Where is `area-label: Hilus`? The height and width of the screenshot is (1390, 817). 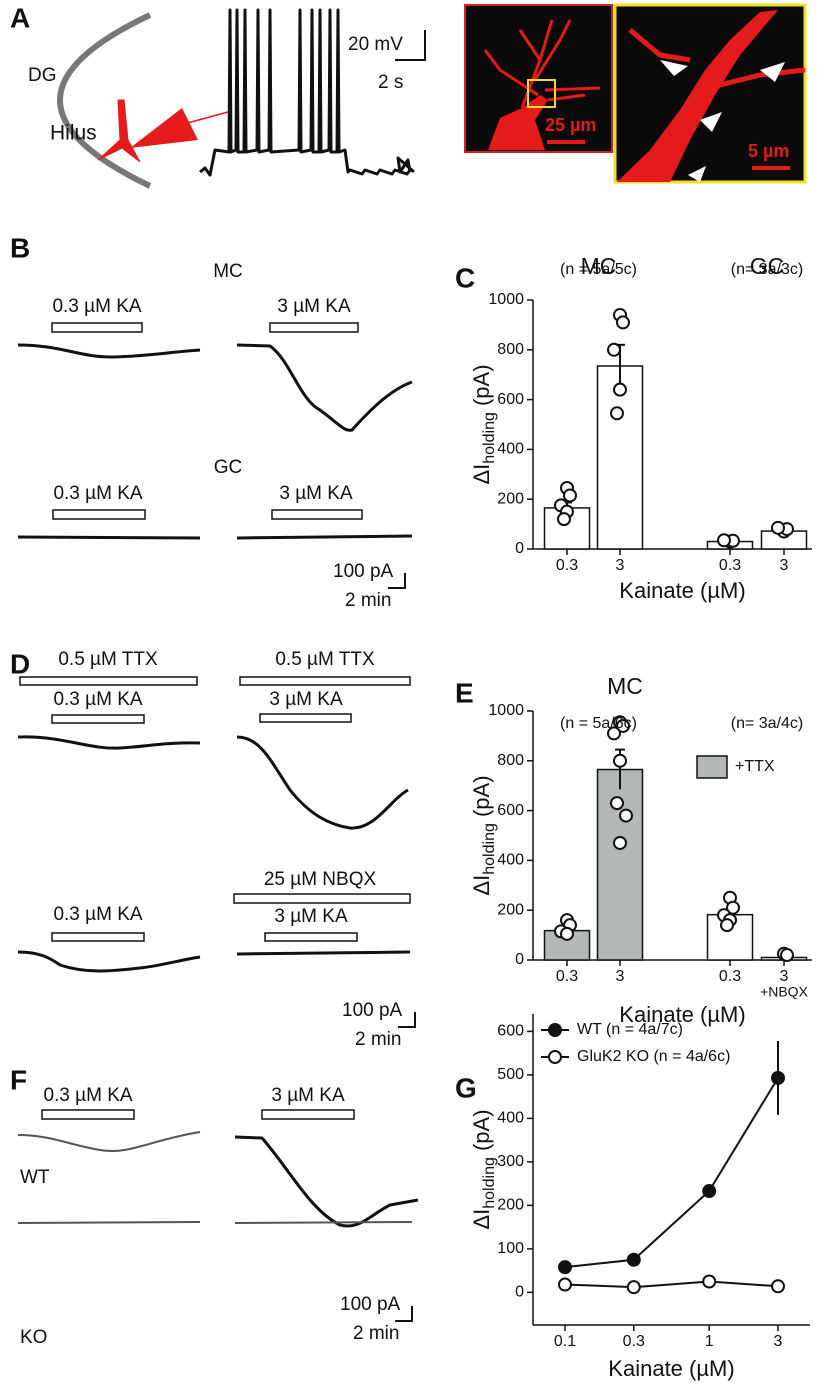 area-label: Hilus is located at coordinates (73, 133).